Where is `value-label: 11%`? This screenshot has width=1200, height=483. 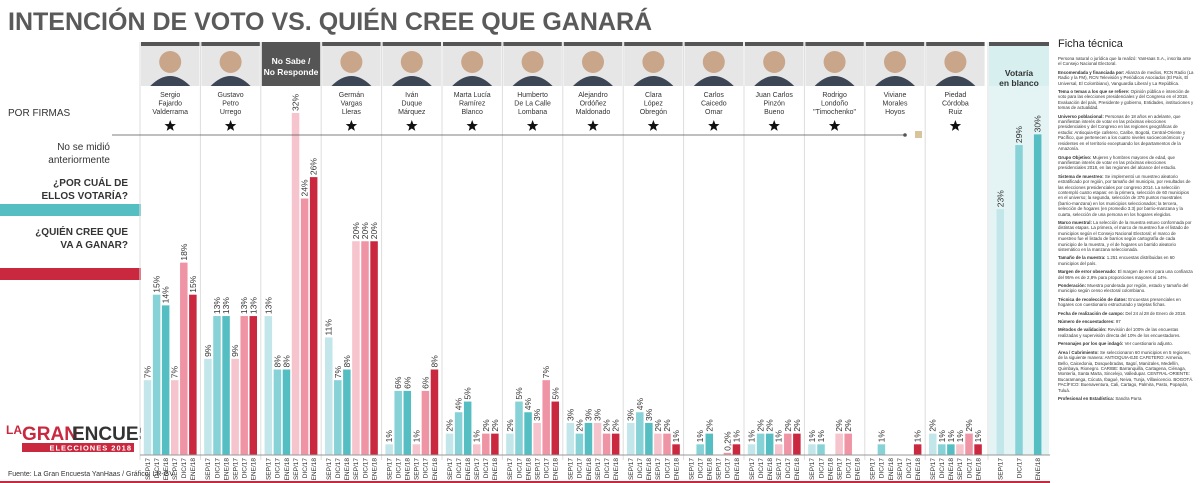
value-label: 11% is located at coordinates (329, 327).